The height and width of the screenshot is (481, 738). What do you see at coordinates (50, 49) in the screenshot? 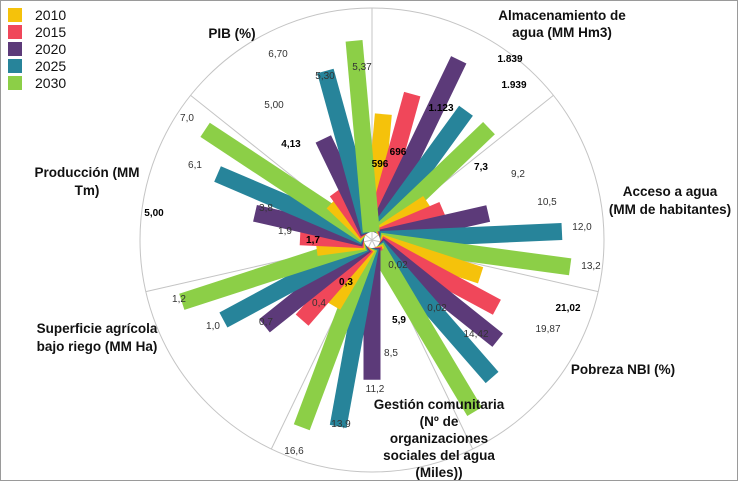
I see `legend-label: 2020` at bounding box center [50, 49].